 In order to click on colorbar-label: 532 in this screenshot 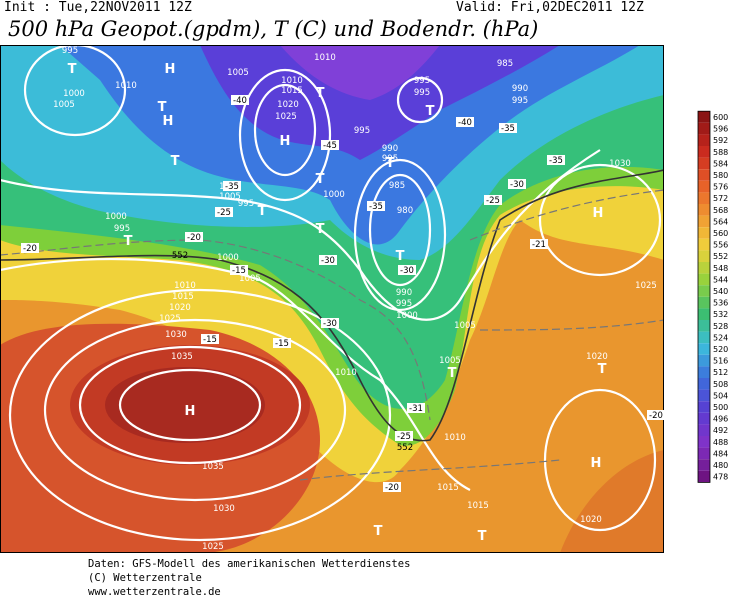, I will do `click(720, 314)`.